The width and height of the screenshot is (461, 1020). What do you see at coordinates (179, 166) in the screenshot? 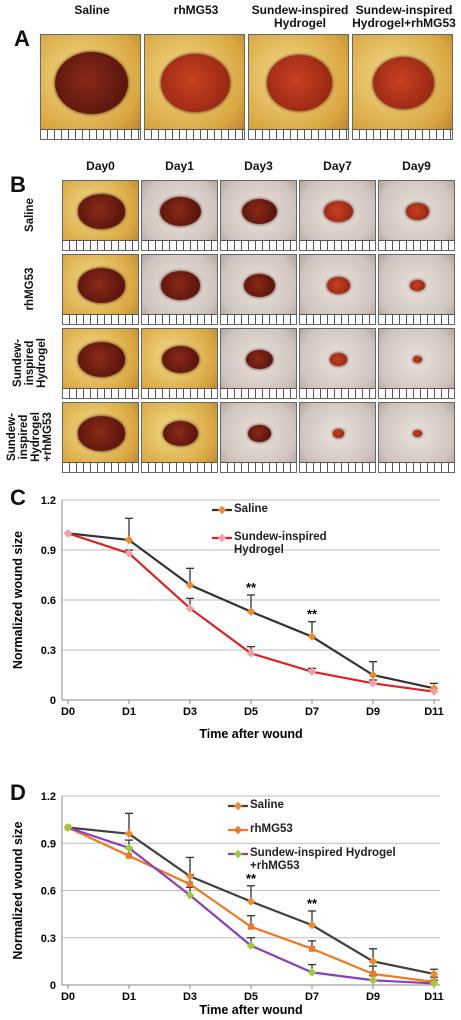
I see `column-header: Day1` at bounding box center [179, 166].